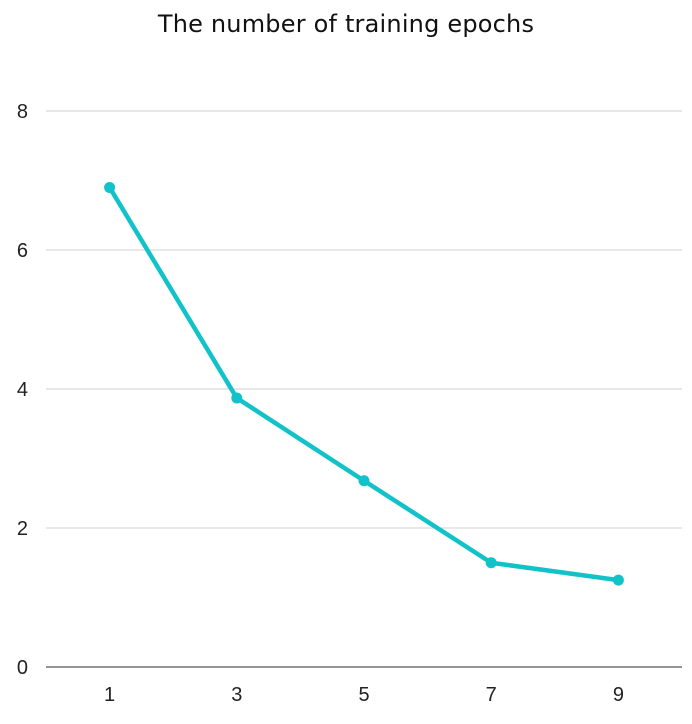  Describe the element at coordinates (491, 695) in the screenshot. I see `x-tick-label: 7` at that location.